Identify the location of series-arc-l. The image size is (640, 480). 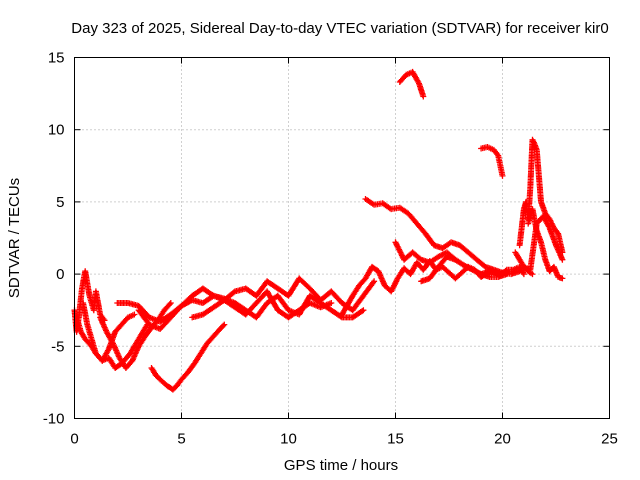
(464, 269).